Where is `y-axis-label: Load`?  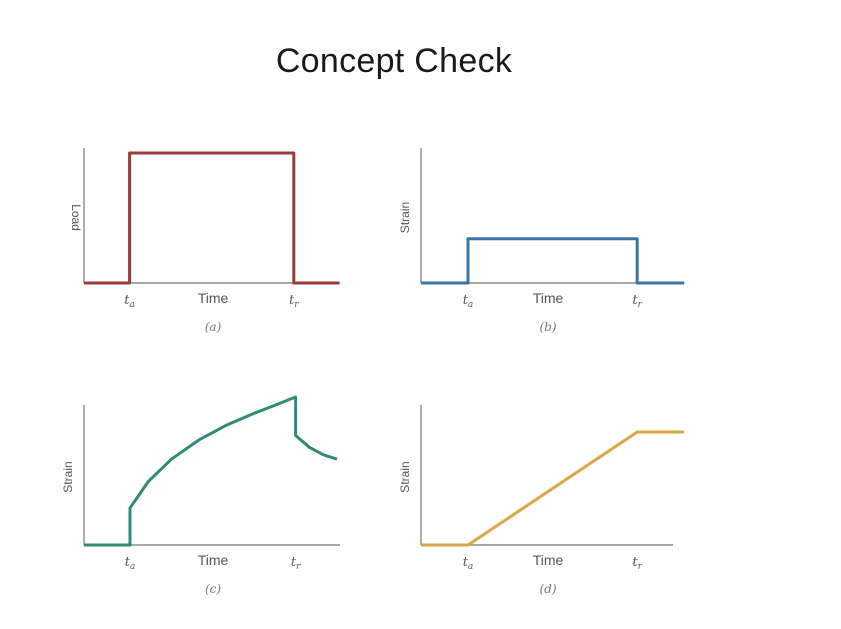 y-axis-label: Load is located at coordinates (76, 217).